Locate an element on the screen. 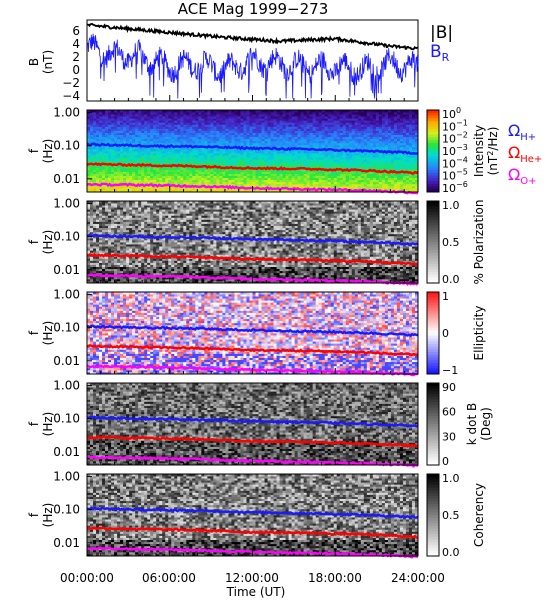 The width and height of the screenshot is (550, 600). y-axis-label: f is located at coordinates (34, 150).